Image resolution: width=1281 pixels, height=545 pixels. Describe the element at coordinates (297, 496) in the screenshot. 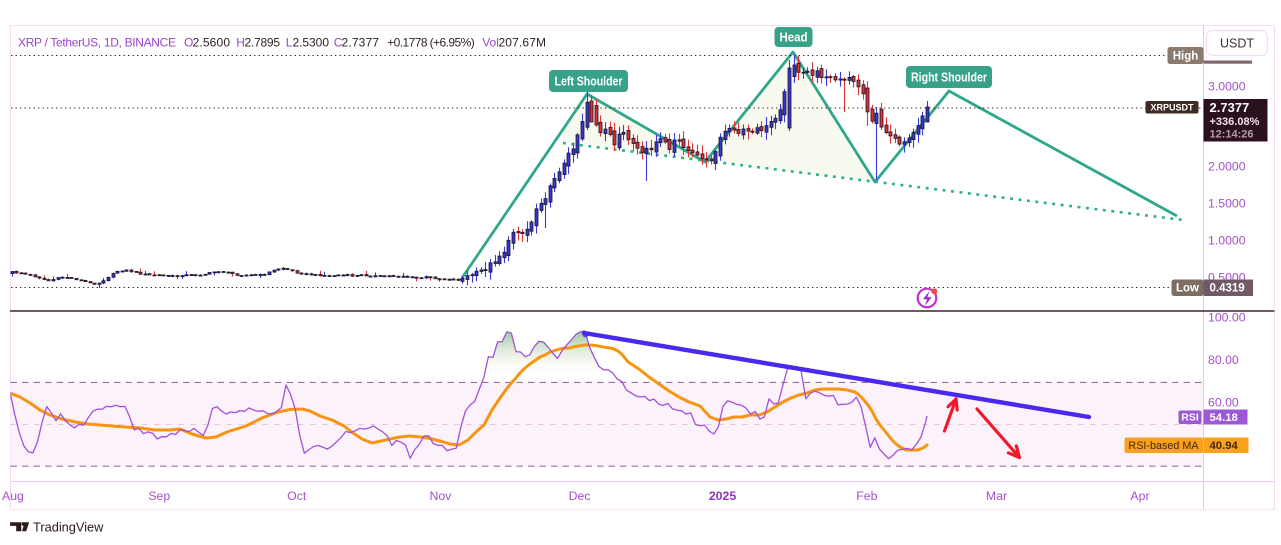

I see `svg-text: Oct` at that location.